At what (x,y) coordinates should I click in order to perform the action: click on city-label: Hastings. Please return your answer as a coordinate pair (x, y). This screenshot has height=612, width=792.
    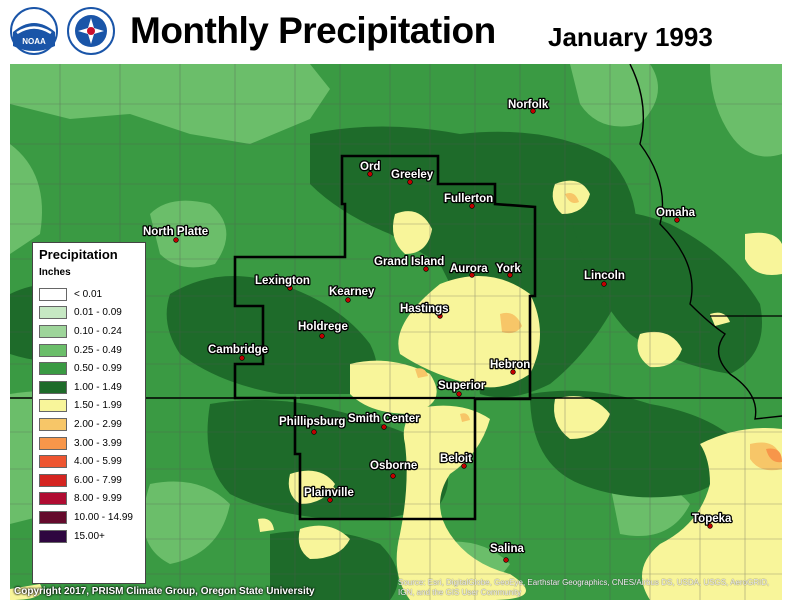
    Looking at the image, I should click on (424, 309).